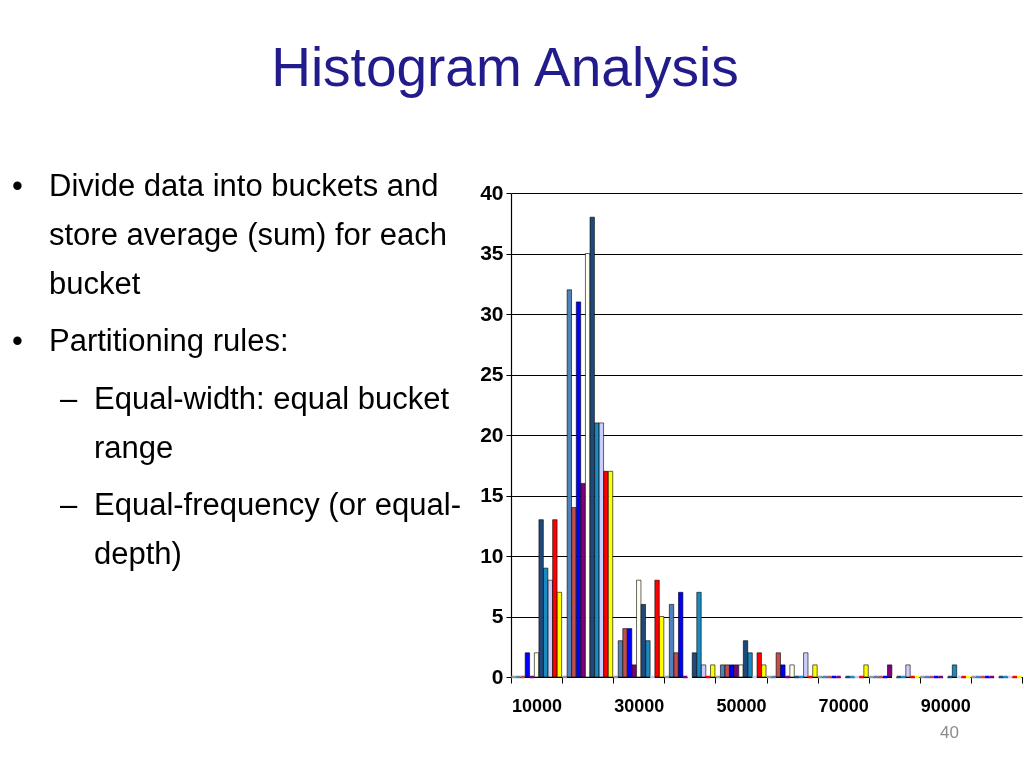 This screenshot has width=1024, height=768. What do you see at coordinates (492, 313) in the screenshot?
I see `y-tick-label: 30` at bounding box center [492, 313].